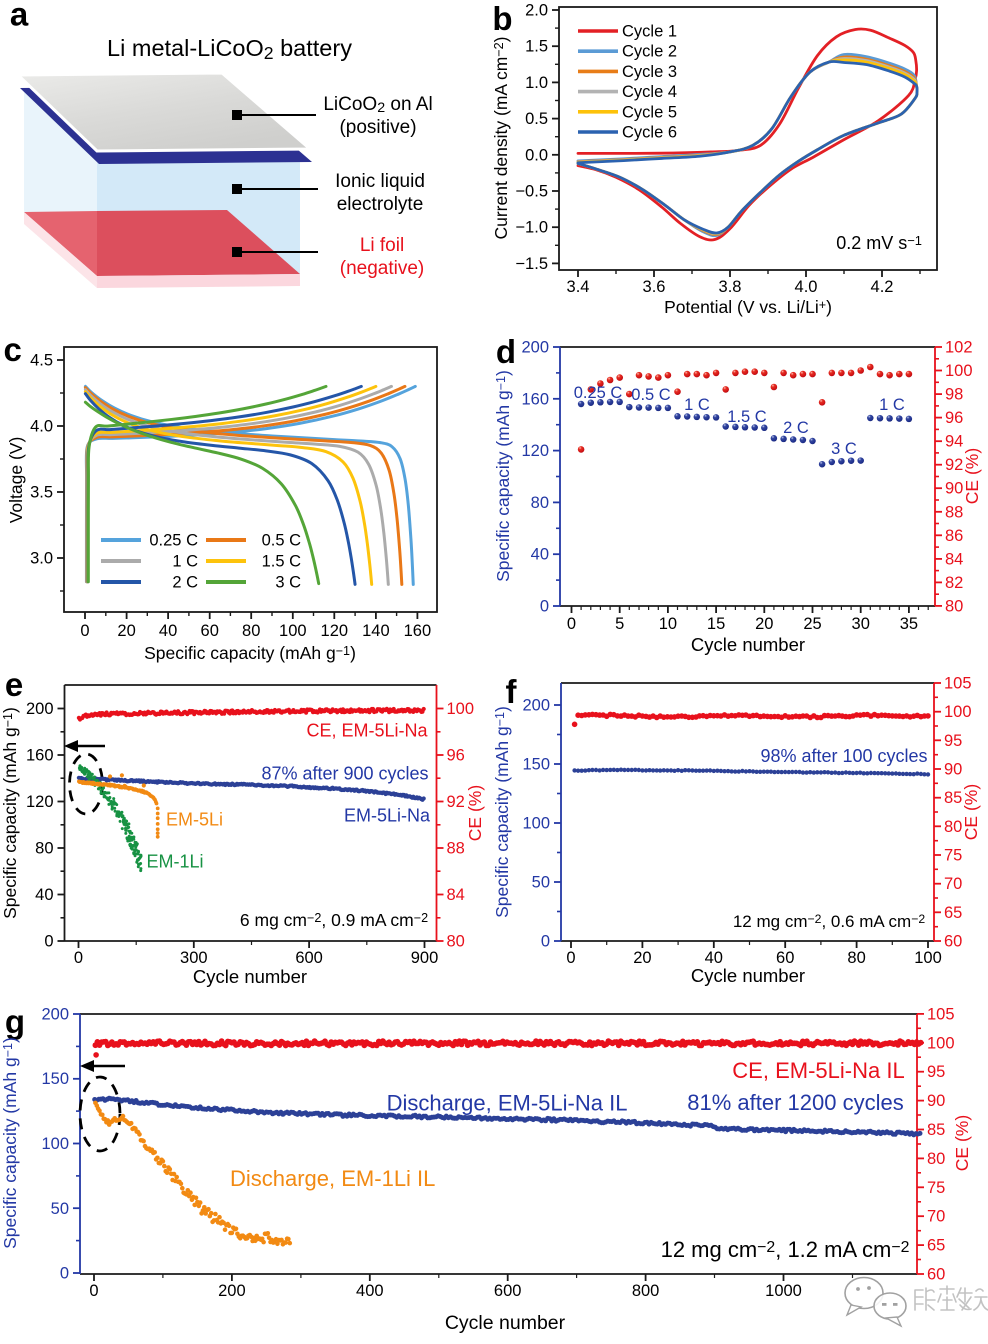  Describe the element at coordinates (175, 861) in the screenshot. I see `svg-text: EM-1Li` at that location.